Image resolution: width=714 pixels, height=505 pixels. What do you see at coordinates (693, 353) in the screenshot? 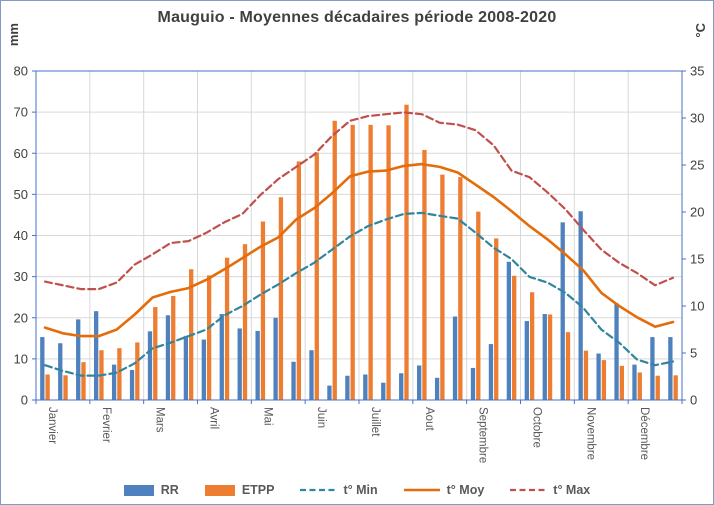
I see `right-tick-label: 5` at bounding box center [693, 353].